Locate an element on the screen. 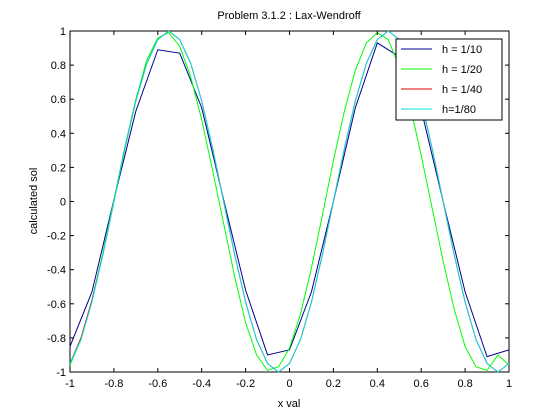 The image size is (560, 420). y-tick-label: -1 is located at coordinates (61, 373).